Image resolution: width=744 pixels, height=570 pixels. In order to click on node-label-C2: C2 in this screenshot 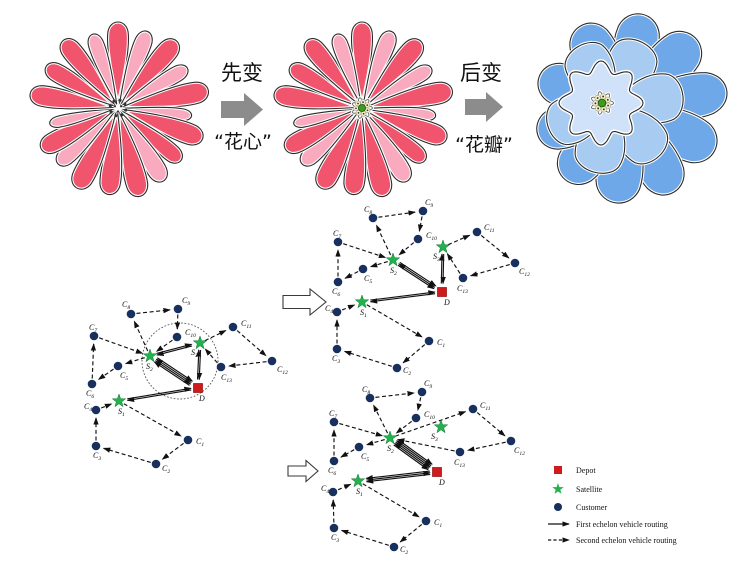, I will do `click(166, 469)`.